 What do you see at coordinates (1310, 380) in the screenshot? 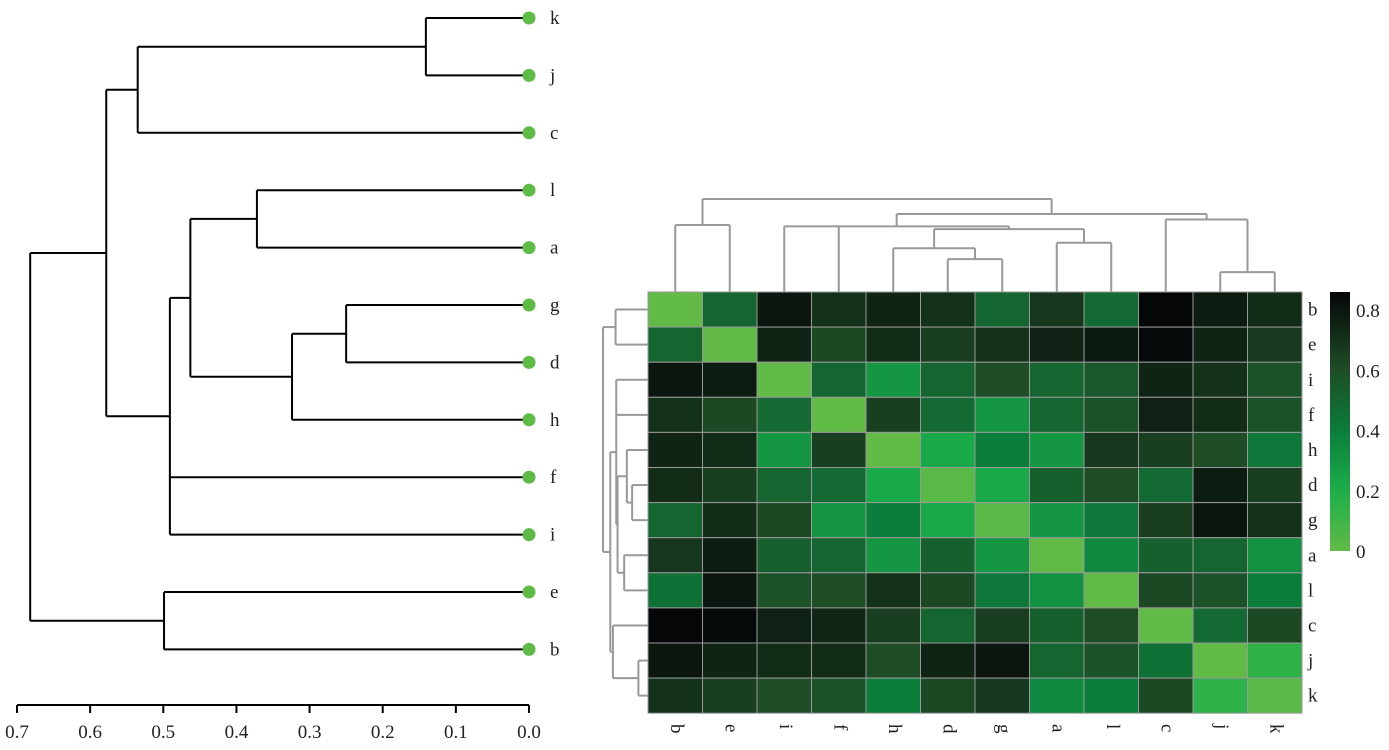
I see `row-label: i` at bounding box center [1310, 380].